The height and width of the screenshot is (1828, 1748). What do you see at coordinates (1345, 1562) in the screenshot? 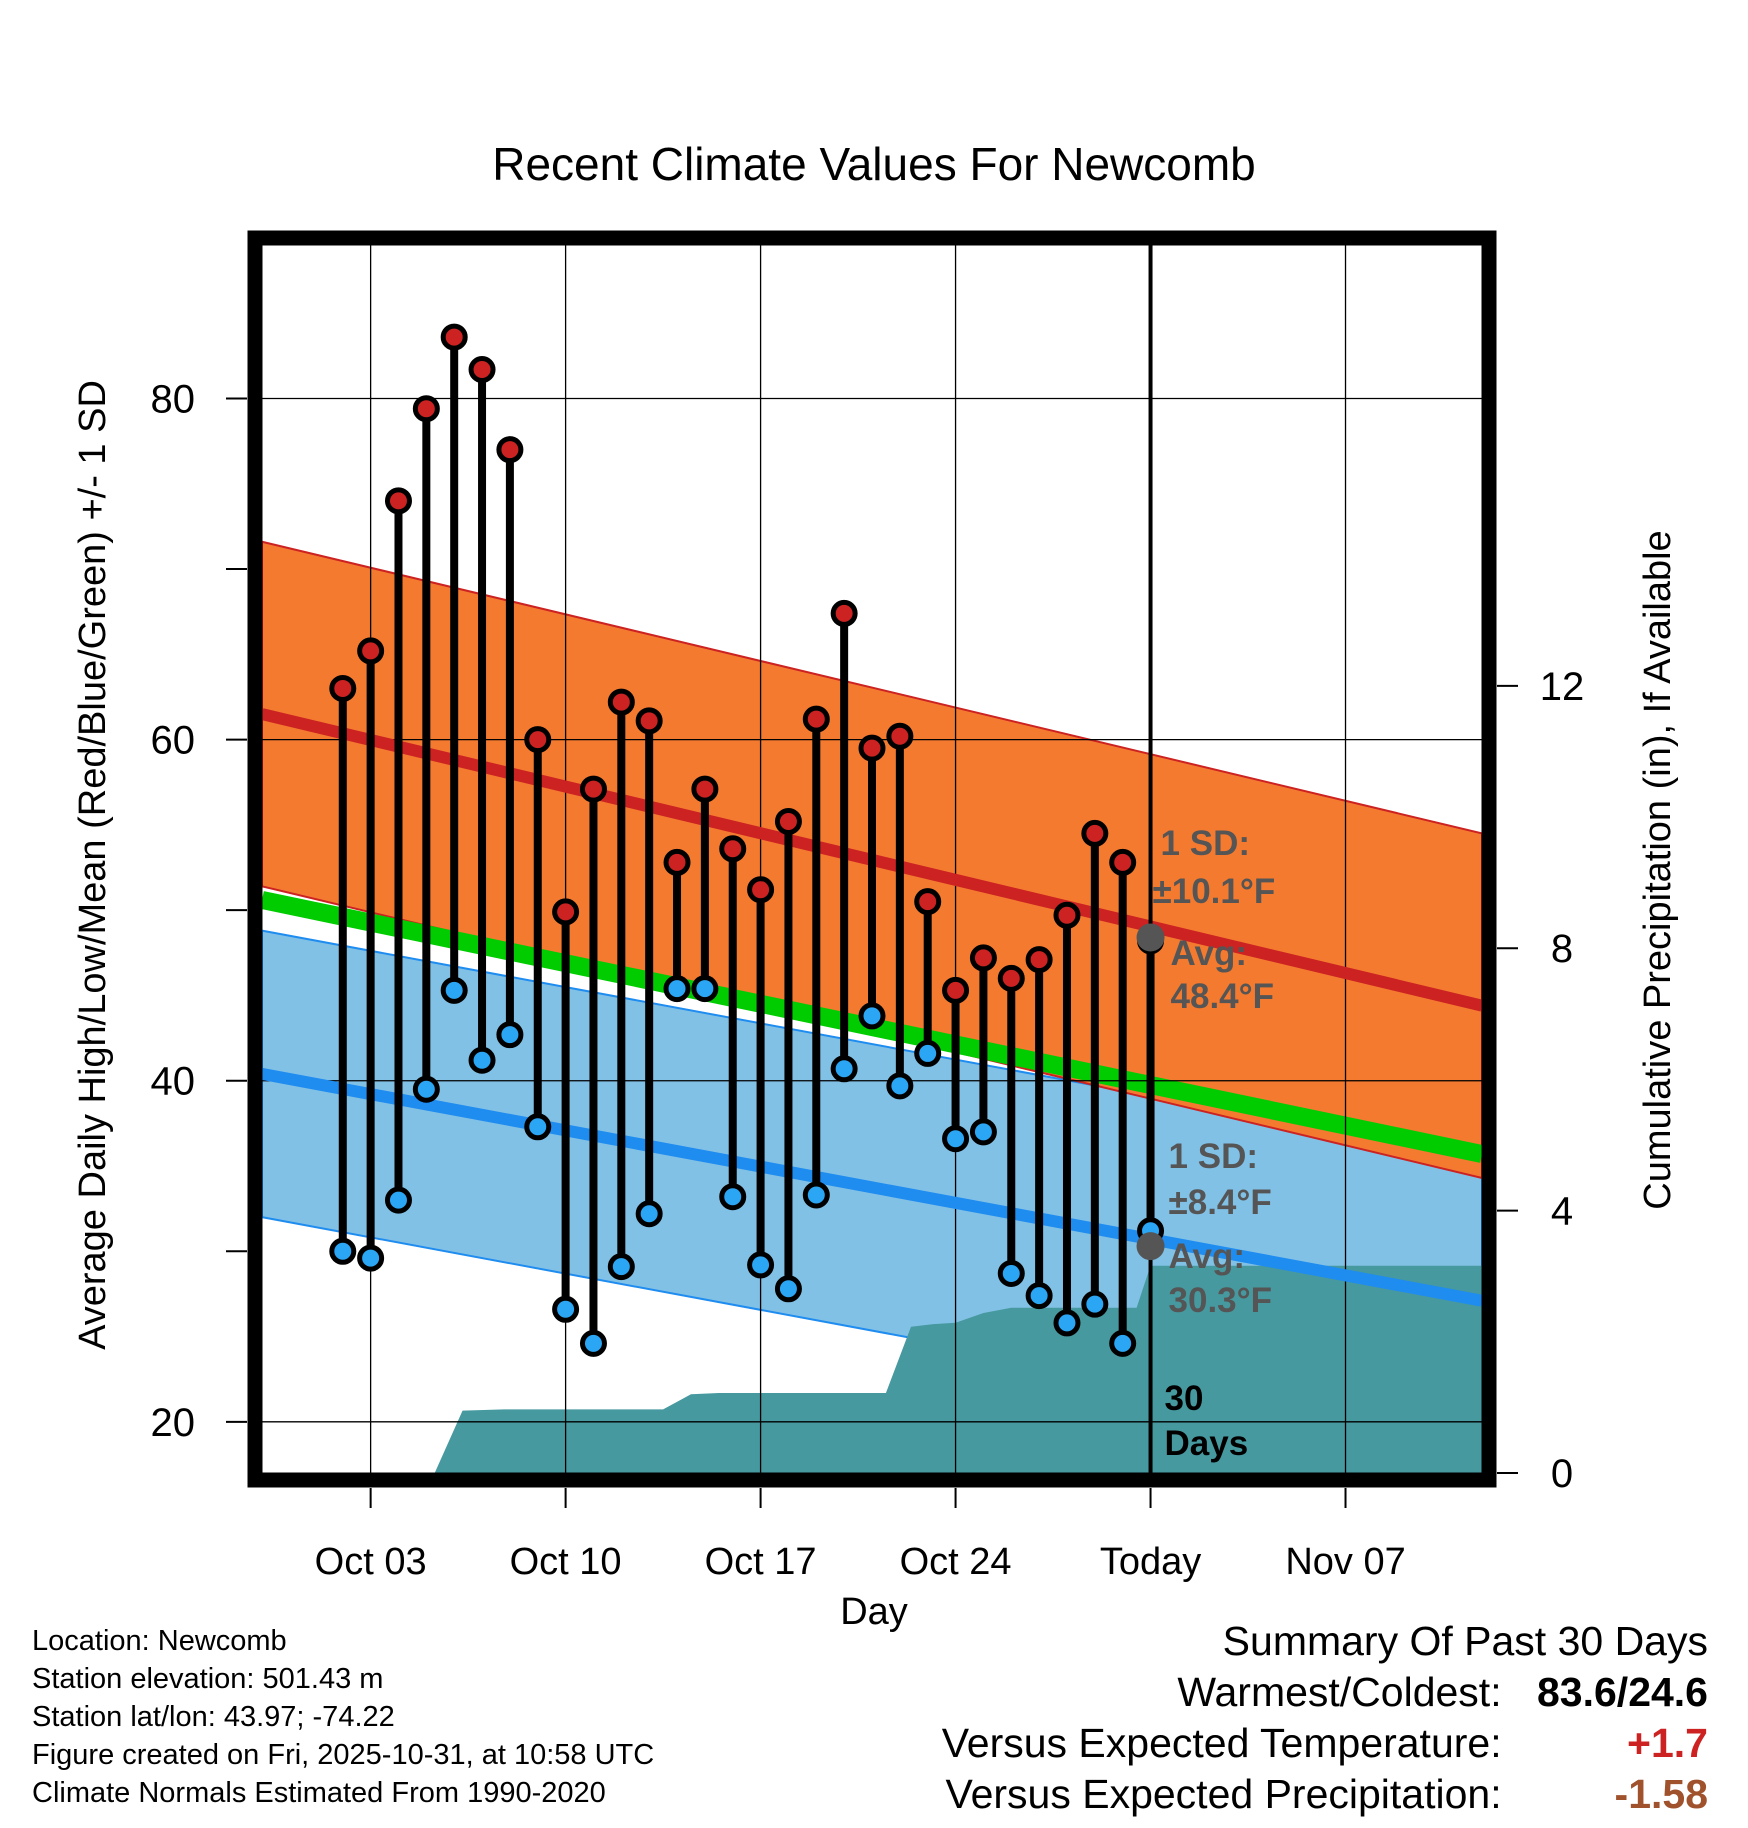
I see `x-tick-label: Nov 07` at bounding box center [1345, 1562].